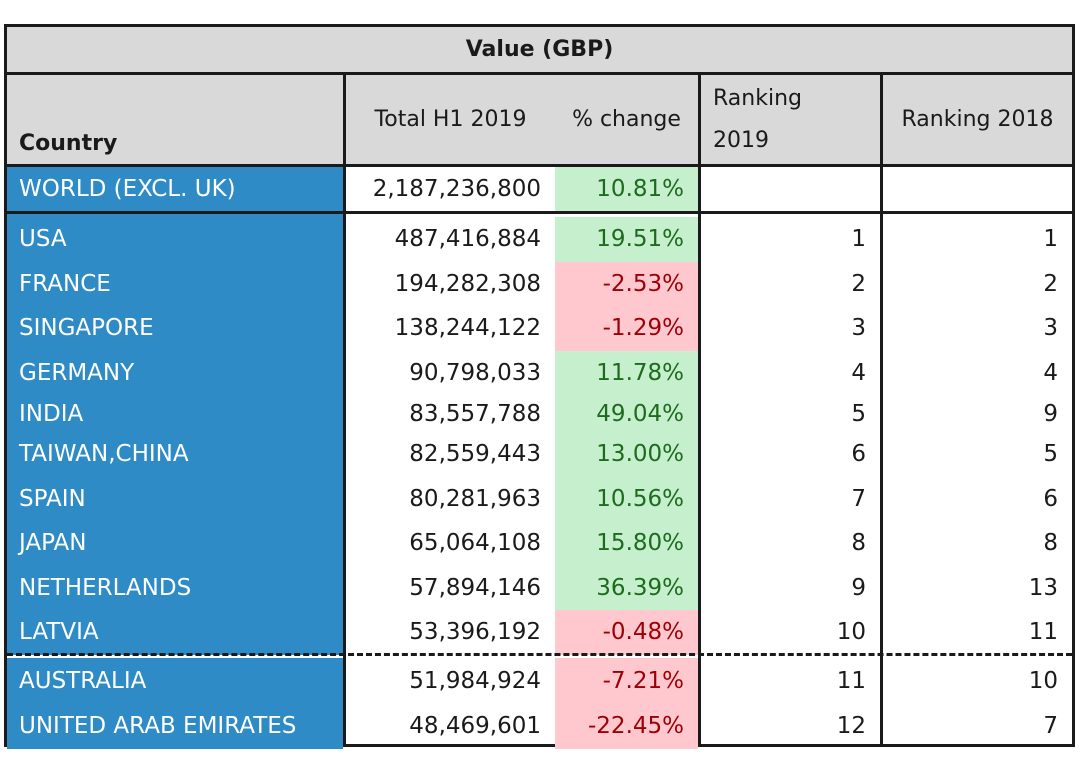 This screenshot has width=1080, height=774. Describe the element at coordinates (626, 680) in the screenshot. I see `change-cell: -7.21%` at that location.